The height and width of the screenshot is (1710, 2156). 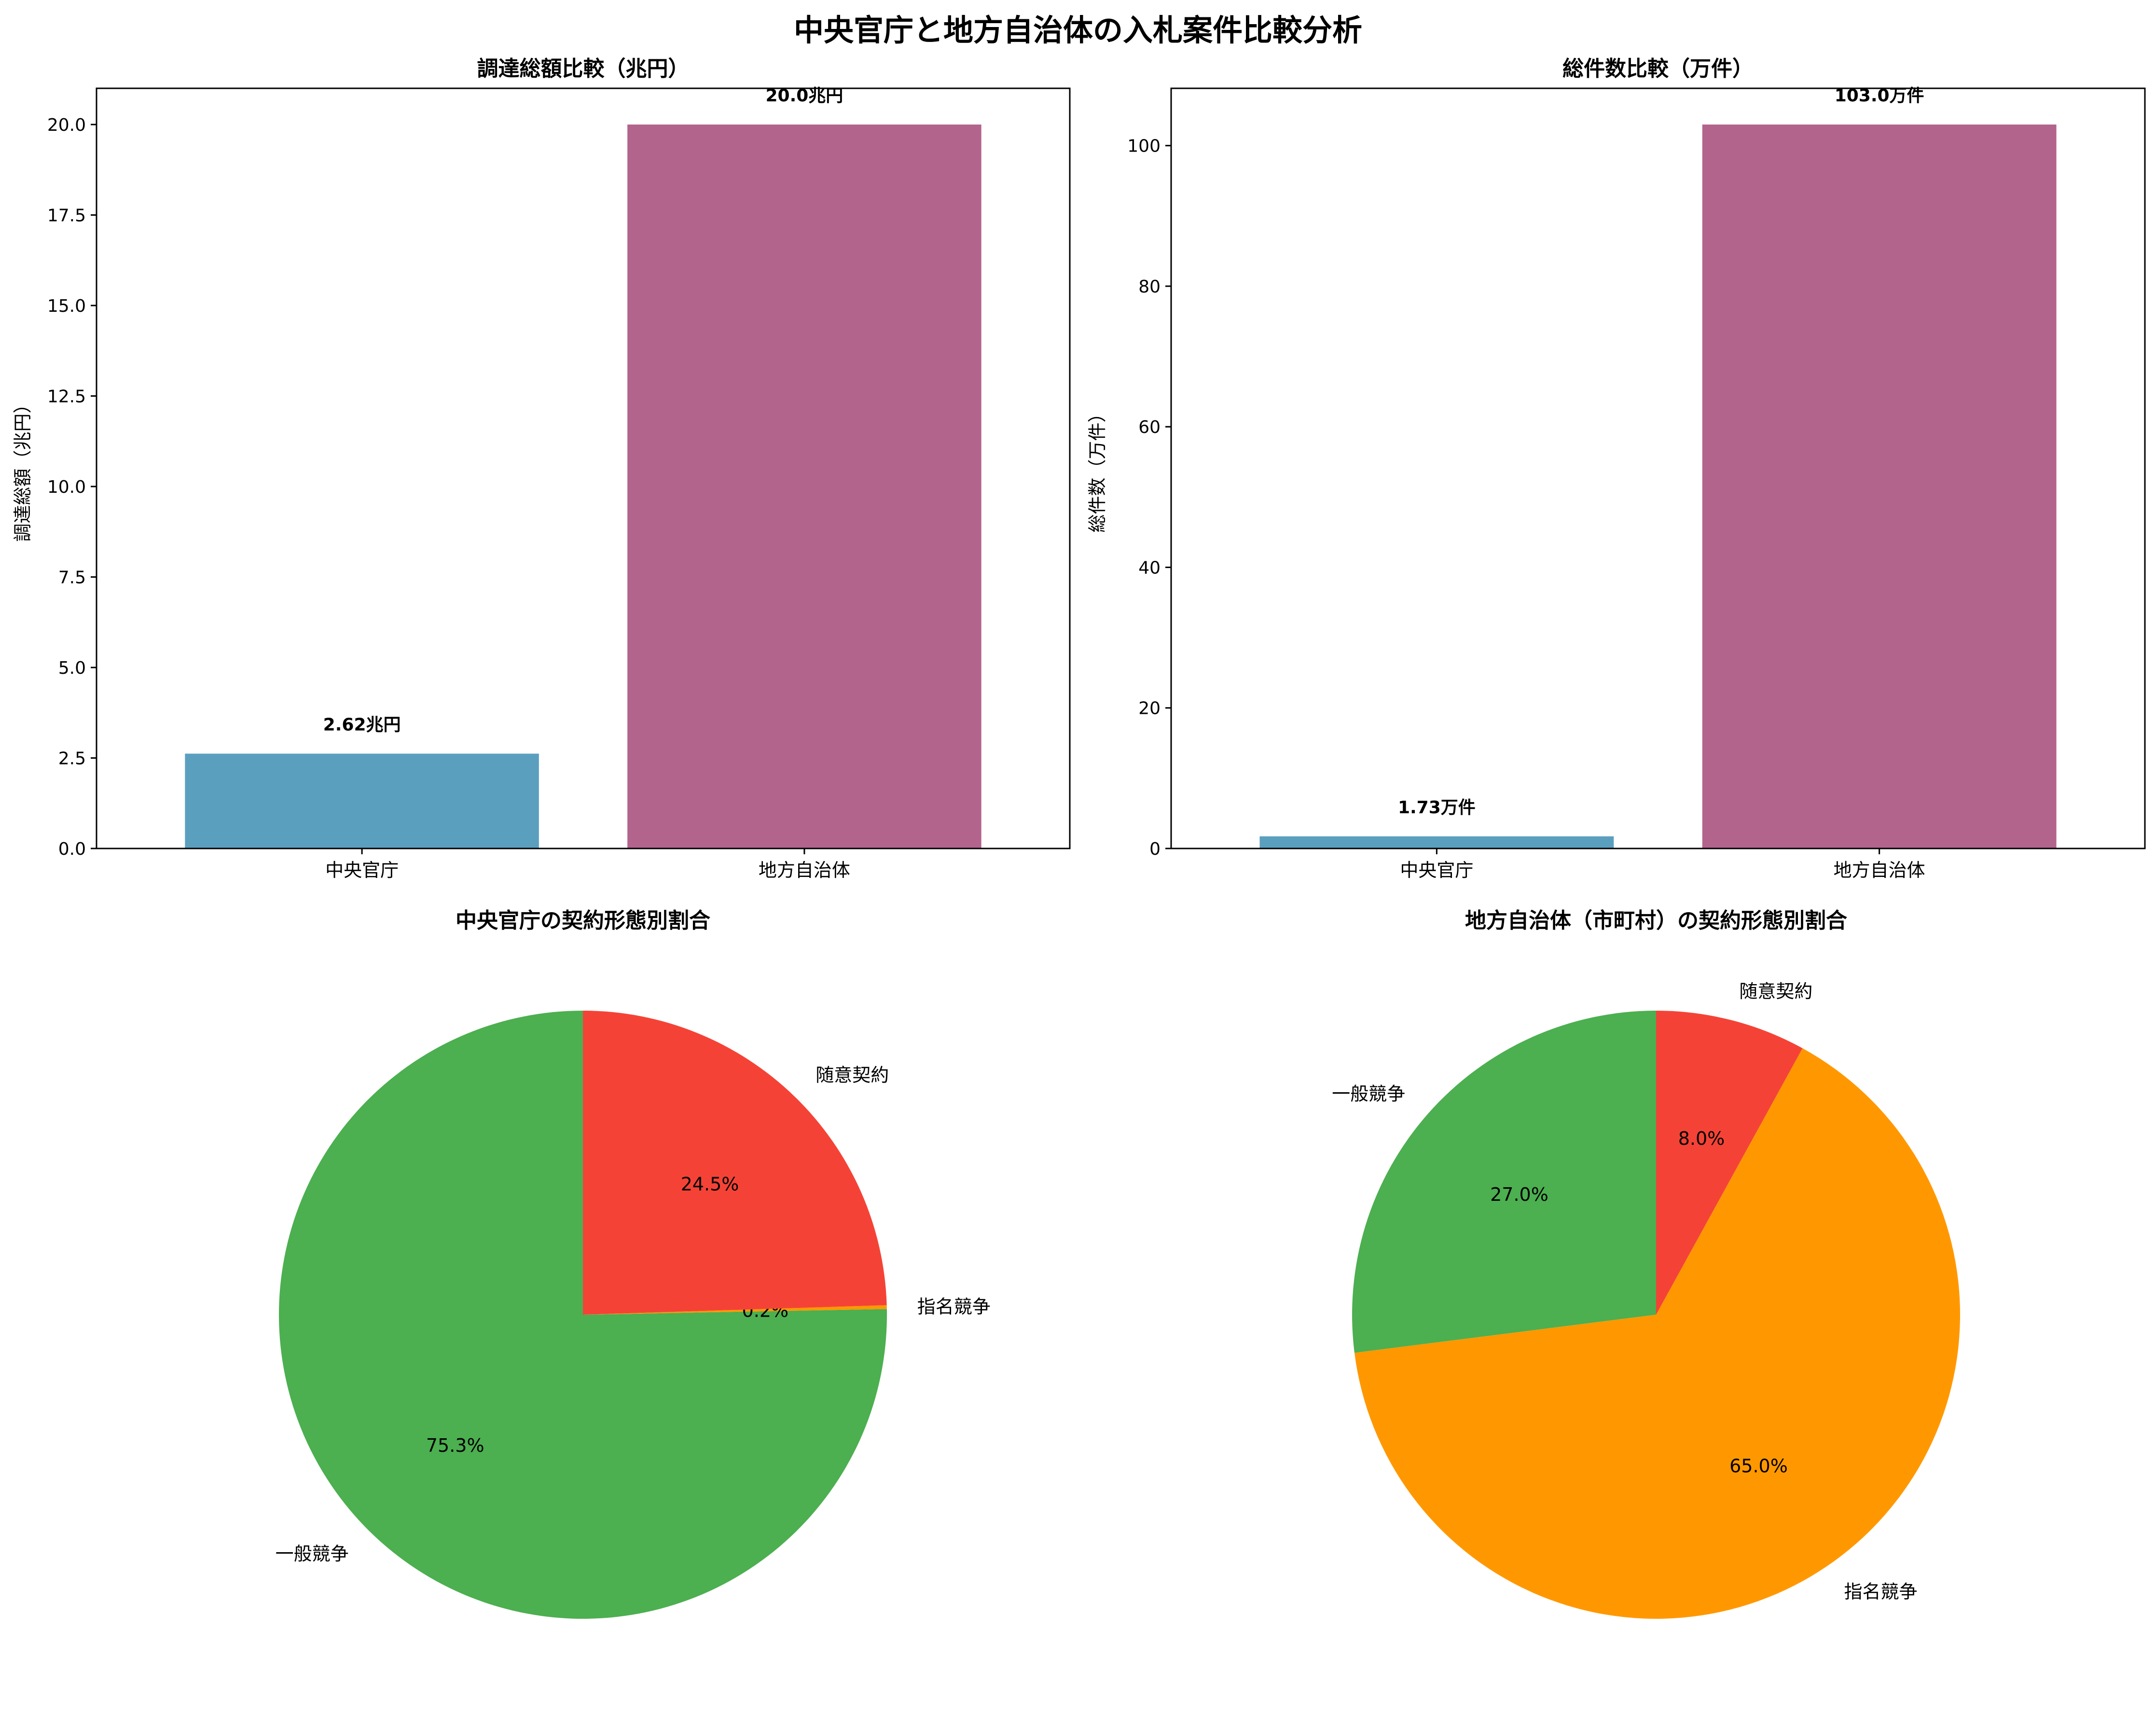 I want to click on chart-title: 中央官庁の契約形態別割合, so click(x=583, y=920).